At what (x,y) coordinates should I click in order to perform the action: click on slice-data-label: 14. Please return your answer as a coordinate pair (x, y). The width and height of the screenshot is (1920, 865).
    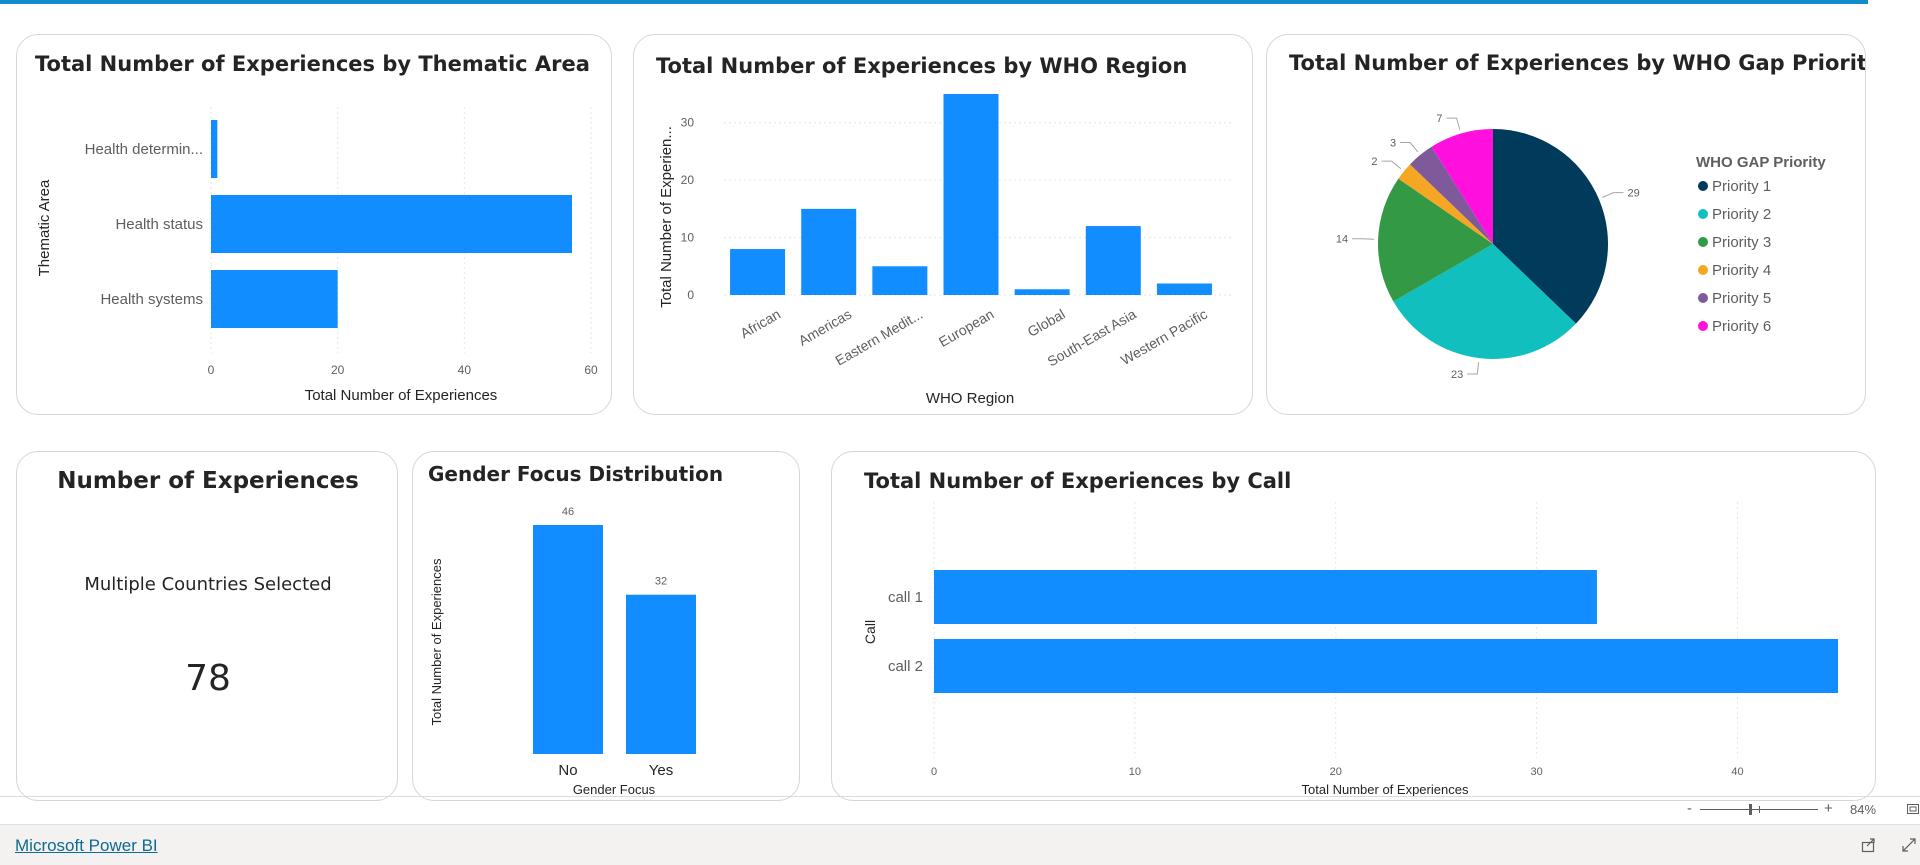
    Looking at the image, I should click on (1342, 240).